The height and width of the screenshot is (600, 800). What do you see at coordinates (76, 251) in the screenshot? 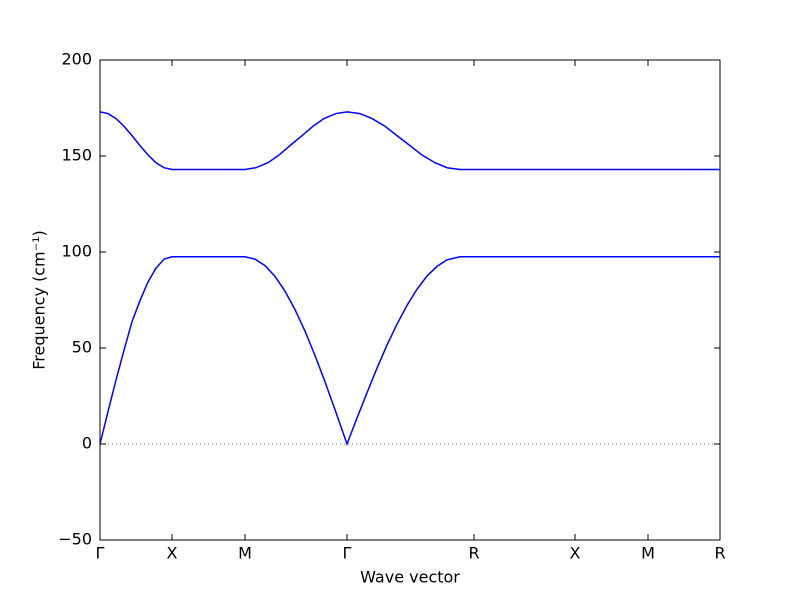
I see `y-tick-label: 100` at bounding box center [76, 251].